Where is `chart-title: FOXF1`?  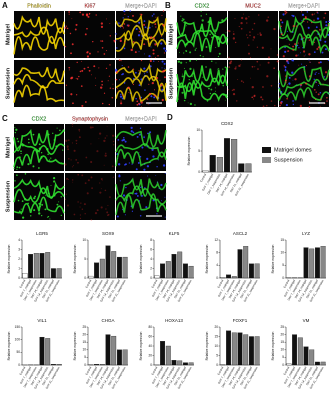
chart-title: FOXF1 is located at coordinates (240, 320).